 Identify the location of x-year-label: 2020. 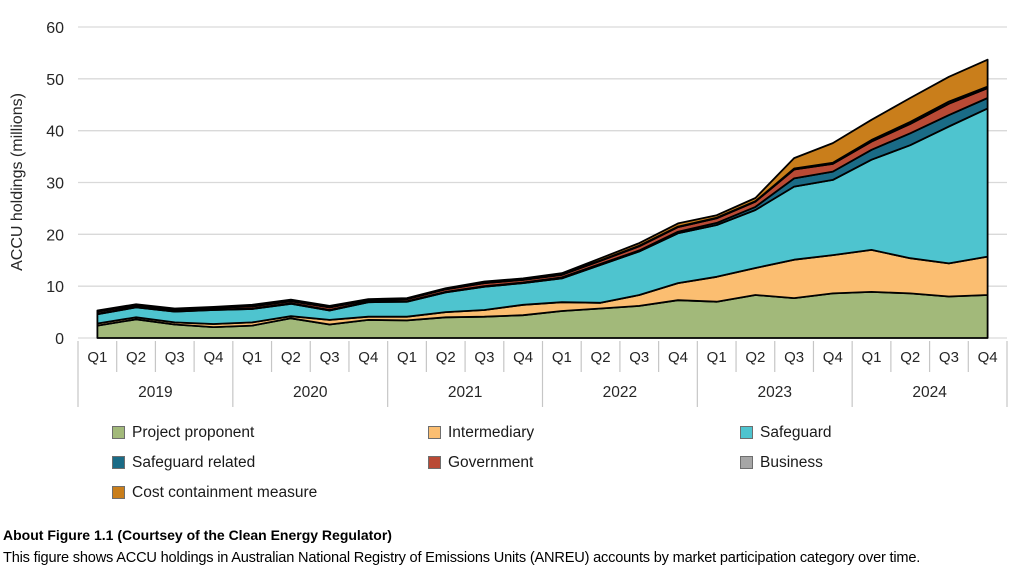
(310, 392).